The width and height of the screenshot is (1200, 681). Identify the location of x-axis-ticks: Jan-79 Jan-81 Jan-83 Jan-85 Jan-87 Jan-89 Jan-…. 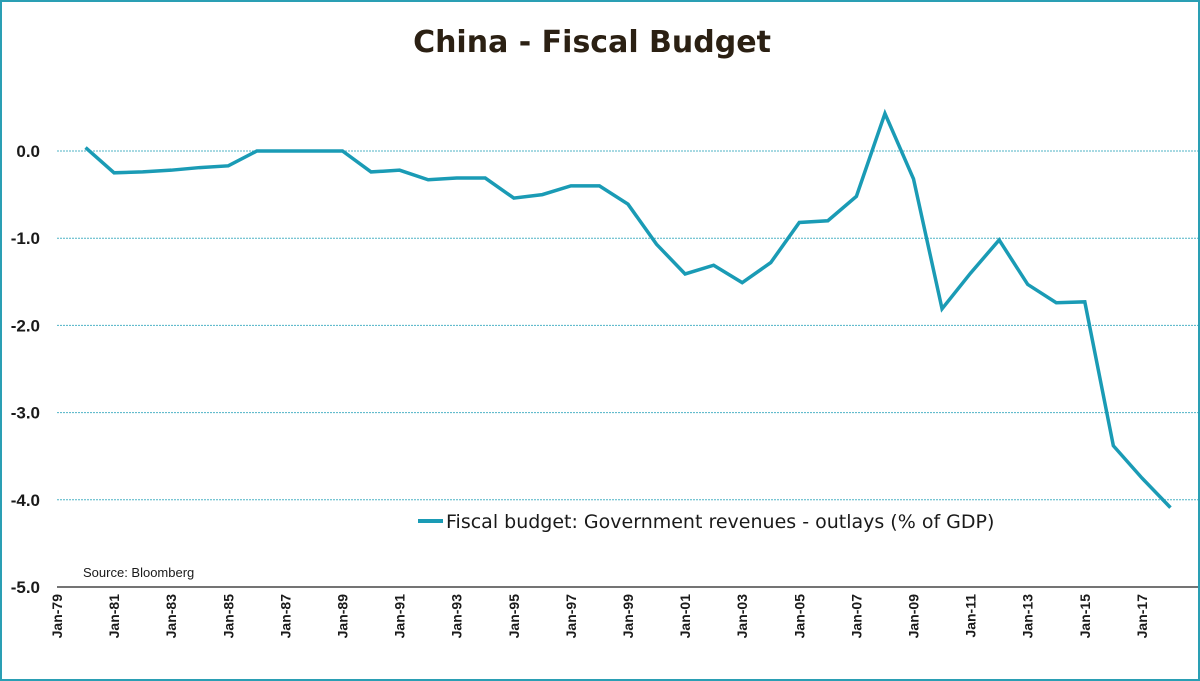
(599, 616).